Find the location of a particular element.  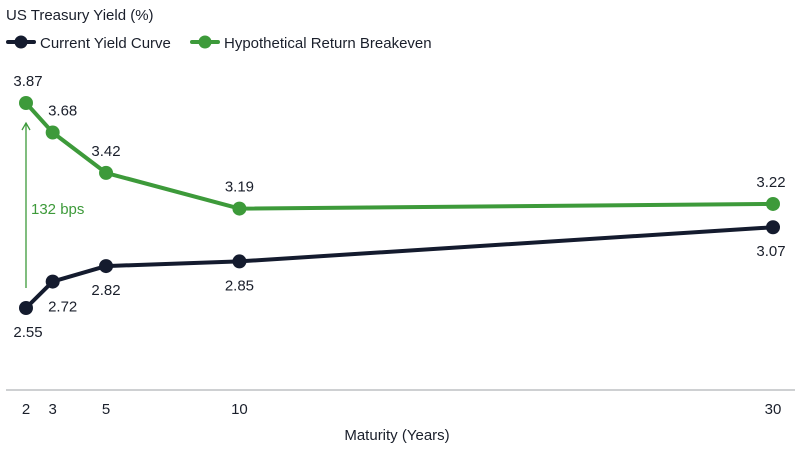

x-tick-label: 10 is located at coordinates (239, 409).